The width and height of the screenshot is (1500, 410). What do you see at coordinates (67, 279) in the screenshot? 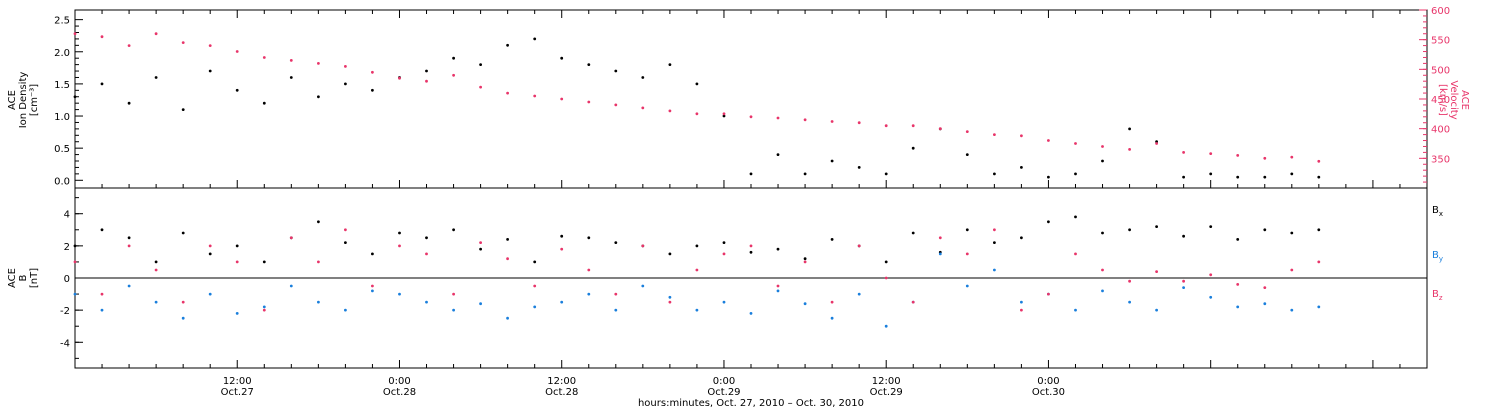
I see `field-tick-label: 0` at bounding box center [67, 279].